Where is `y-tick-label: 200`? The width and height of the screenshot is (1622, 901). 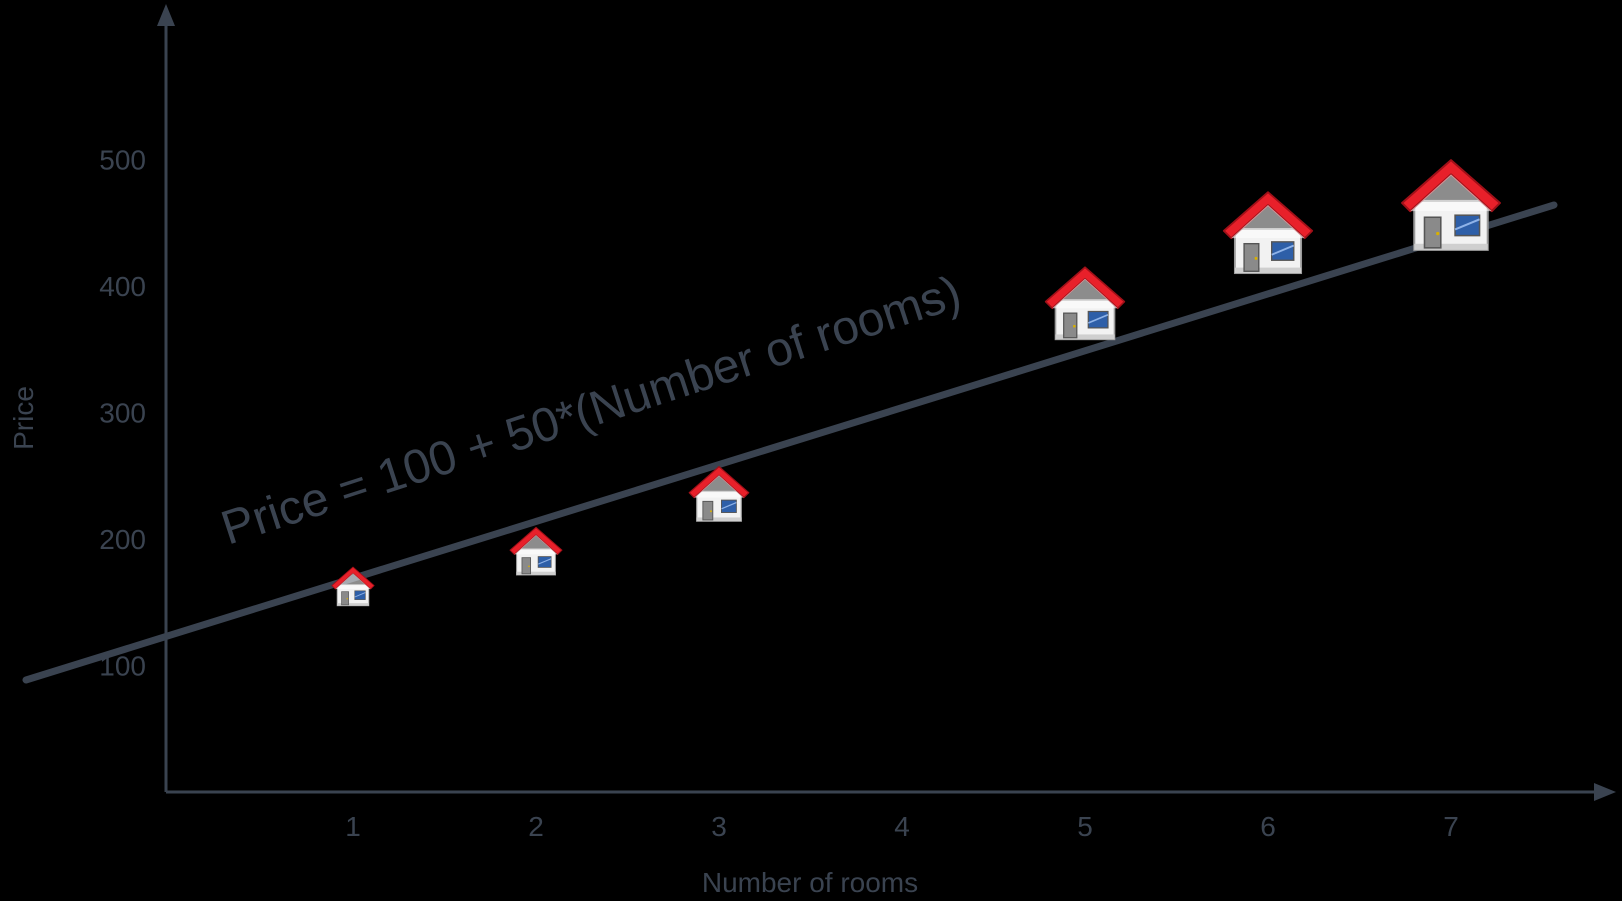 y-tick-label: 200 is located at coordinates (122, 539).